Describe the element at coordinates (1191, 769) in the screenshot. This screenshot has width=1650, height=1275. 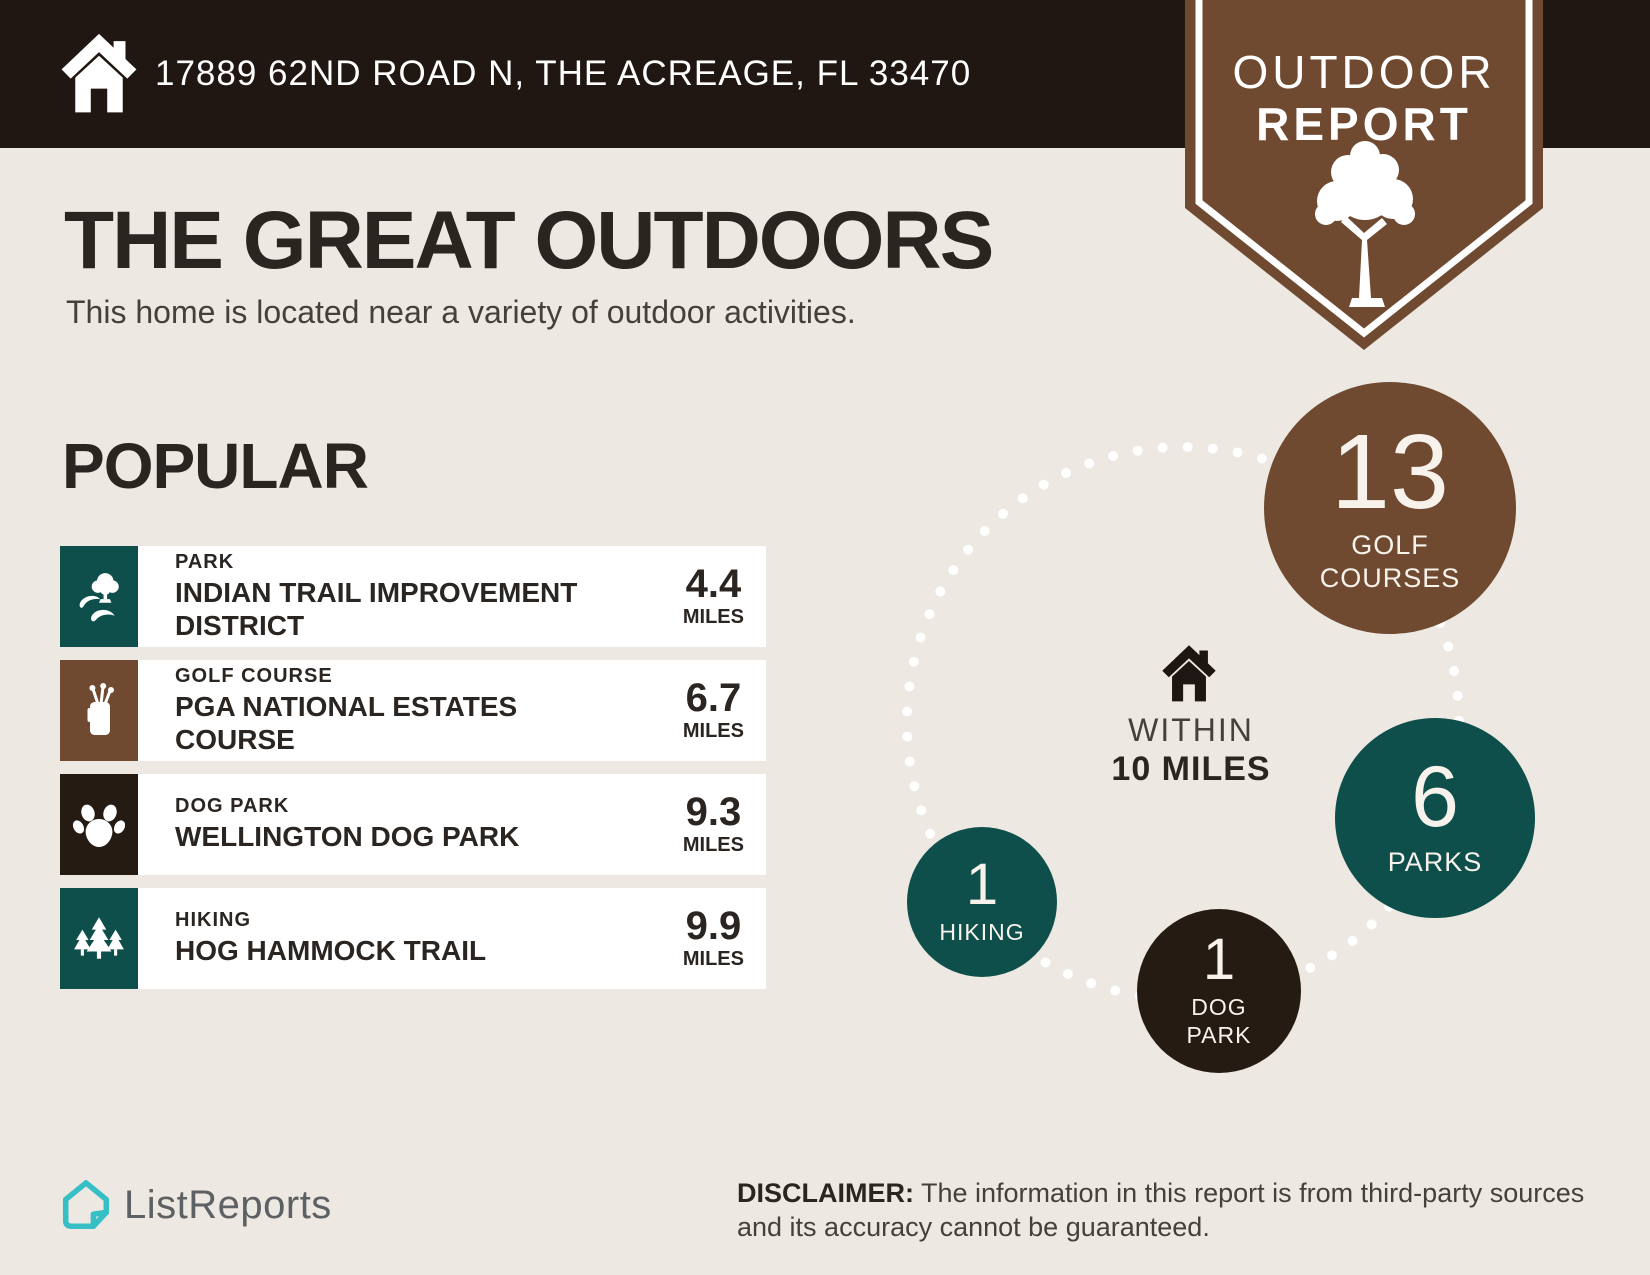
I see `radius-label: 10 MILES` at that location.